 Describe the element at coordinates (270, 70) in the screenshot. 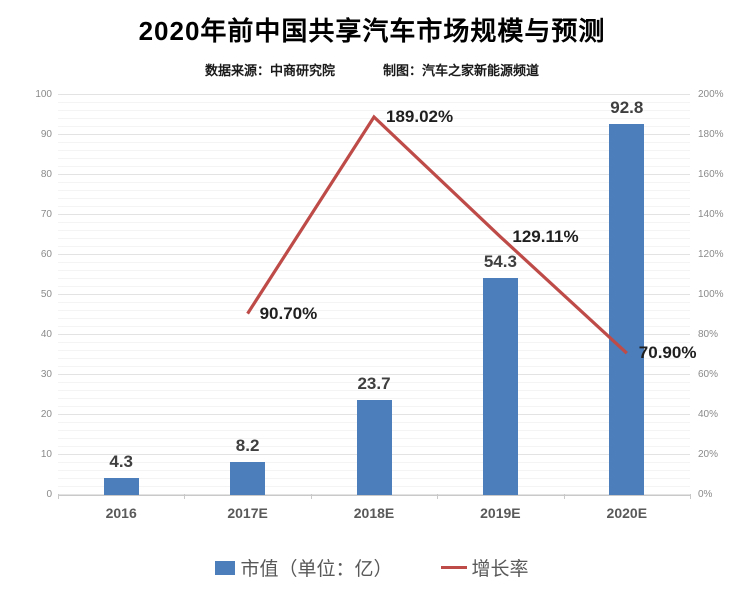

I see `data-source-label: 数据来源：中商研究院` at that location.